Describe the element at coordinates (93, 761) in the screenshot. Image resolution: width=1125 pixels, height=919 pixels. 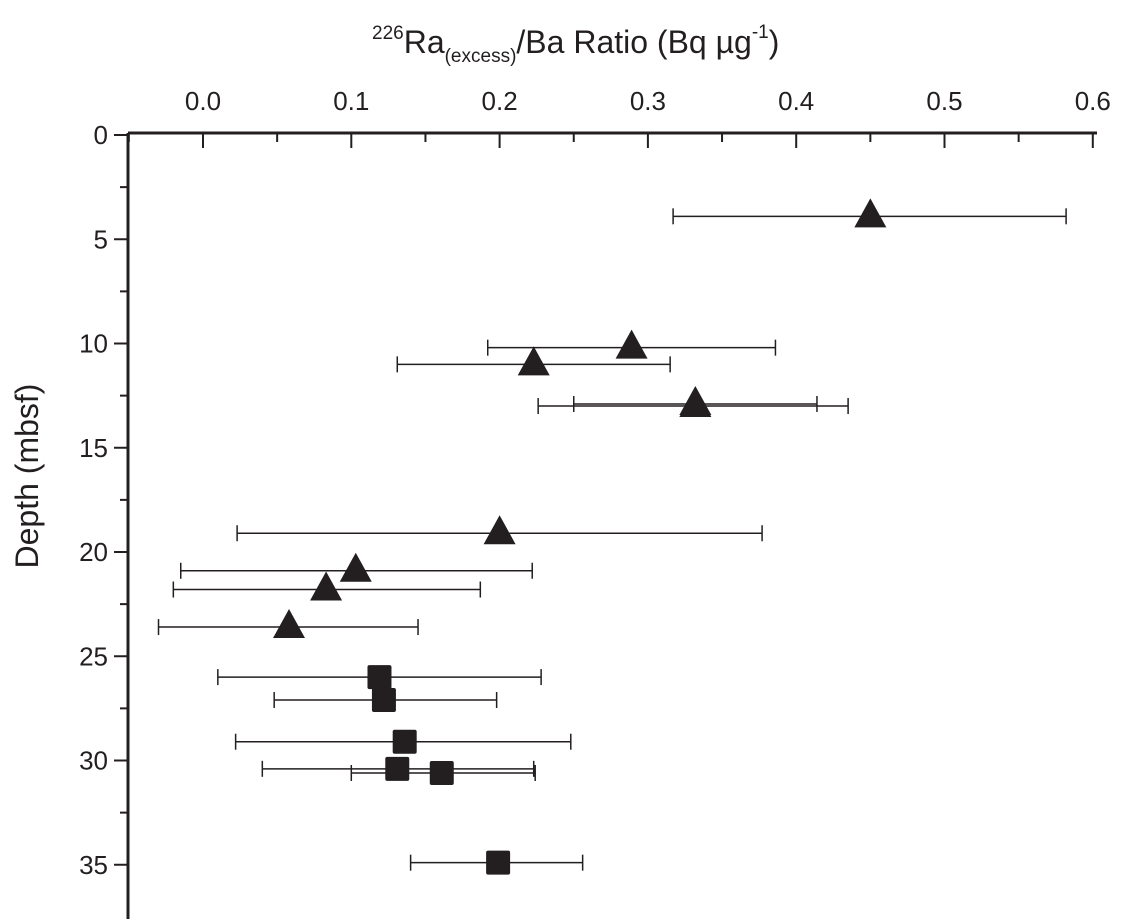
I see `y-tick-label: 30` at that location.